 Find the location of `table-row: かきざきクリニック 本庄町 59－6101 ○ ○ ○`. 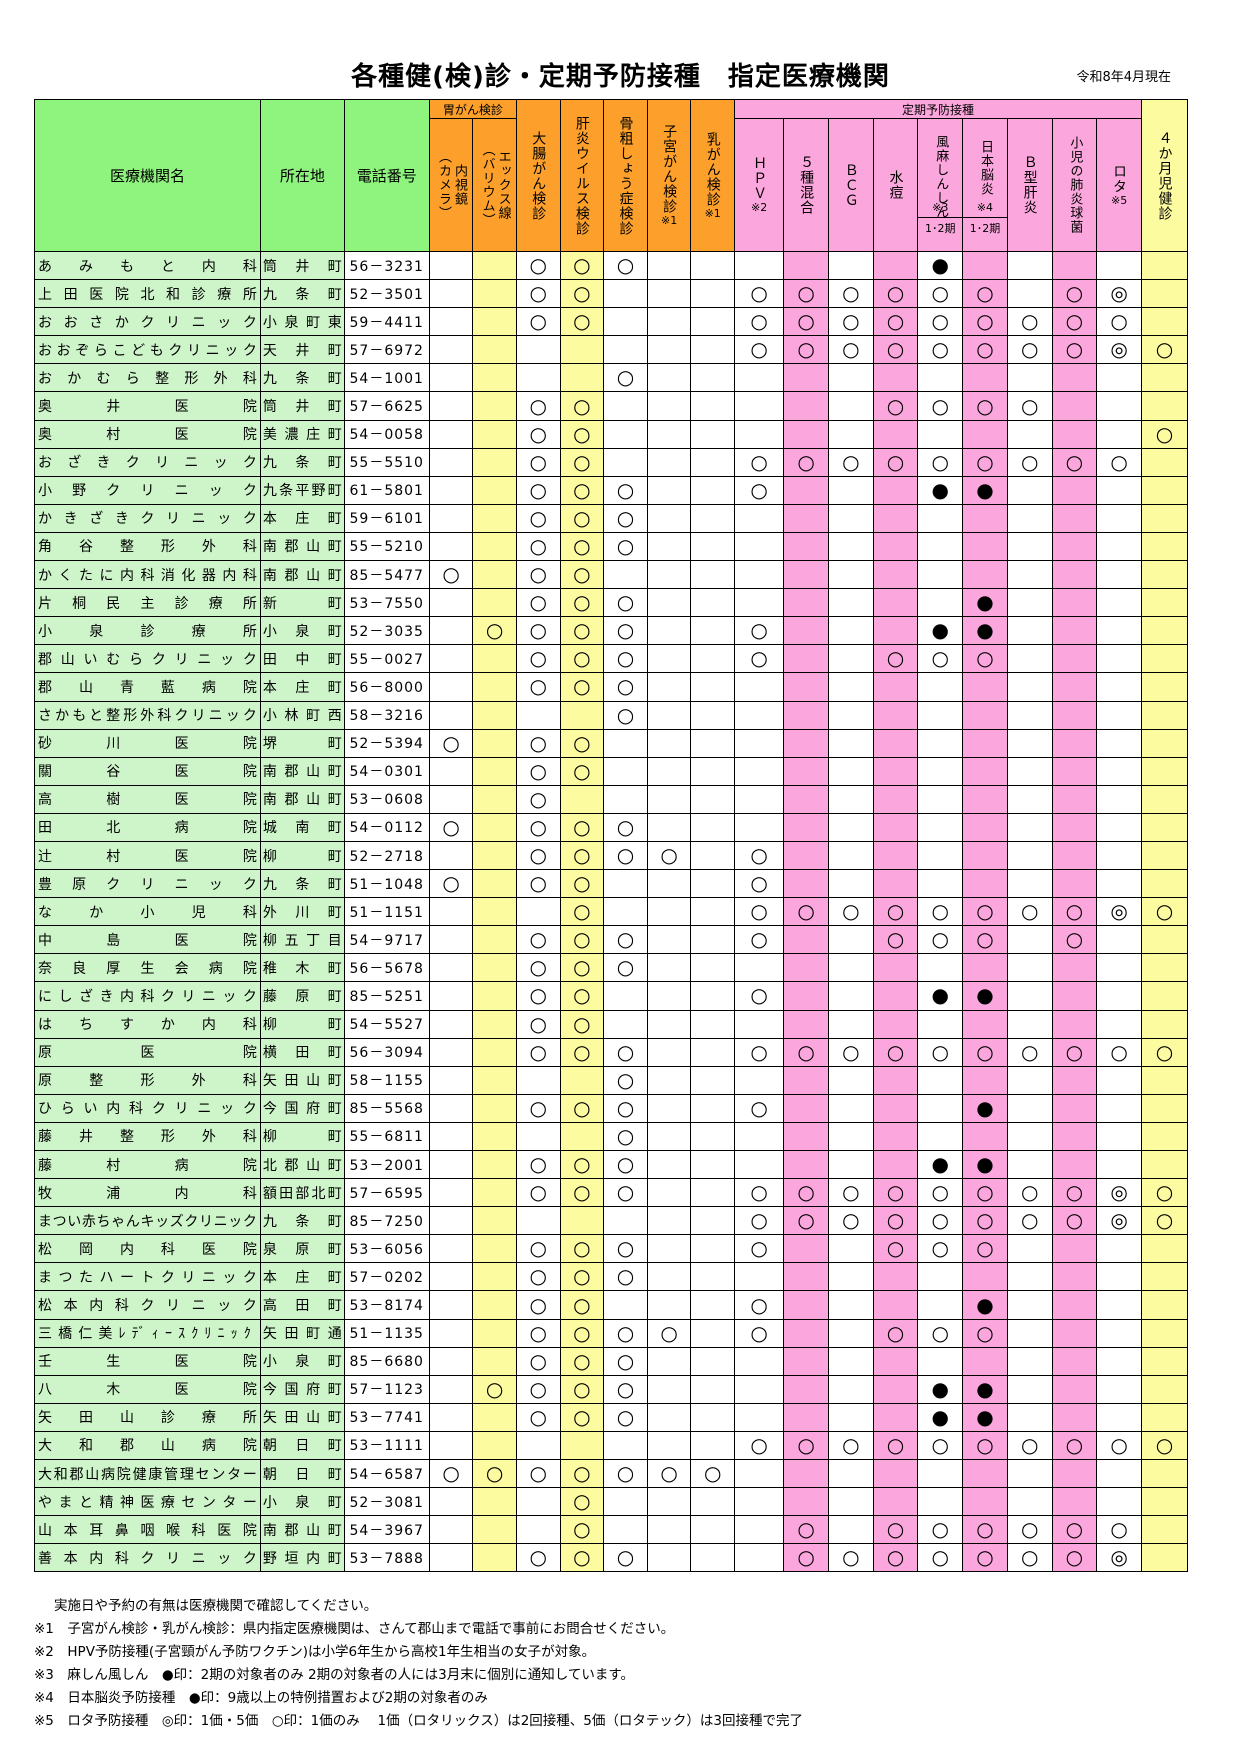

table-row: かきざきクリニック 本庄町 59－6101 ○ ○ ○ is located at coordinates (611, 518).